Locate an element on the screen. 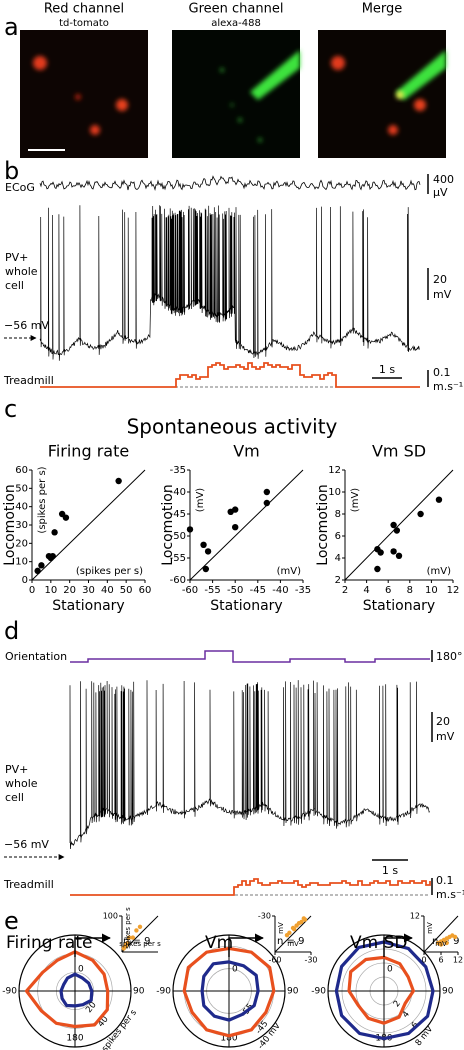  x-tick-label: 60 is located at coordinates (145, 590).